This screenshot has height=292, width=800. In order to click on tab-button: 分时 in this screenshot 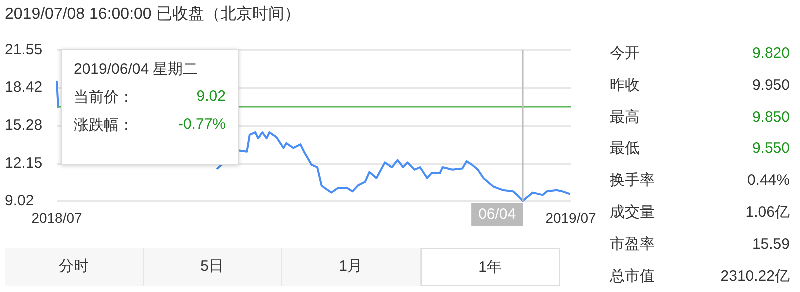, I will do `click(74, 267)`.